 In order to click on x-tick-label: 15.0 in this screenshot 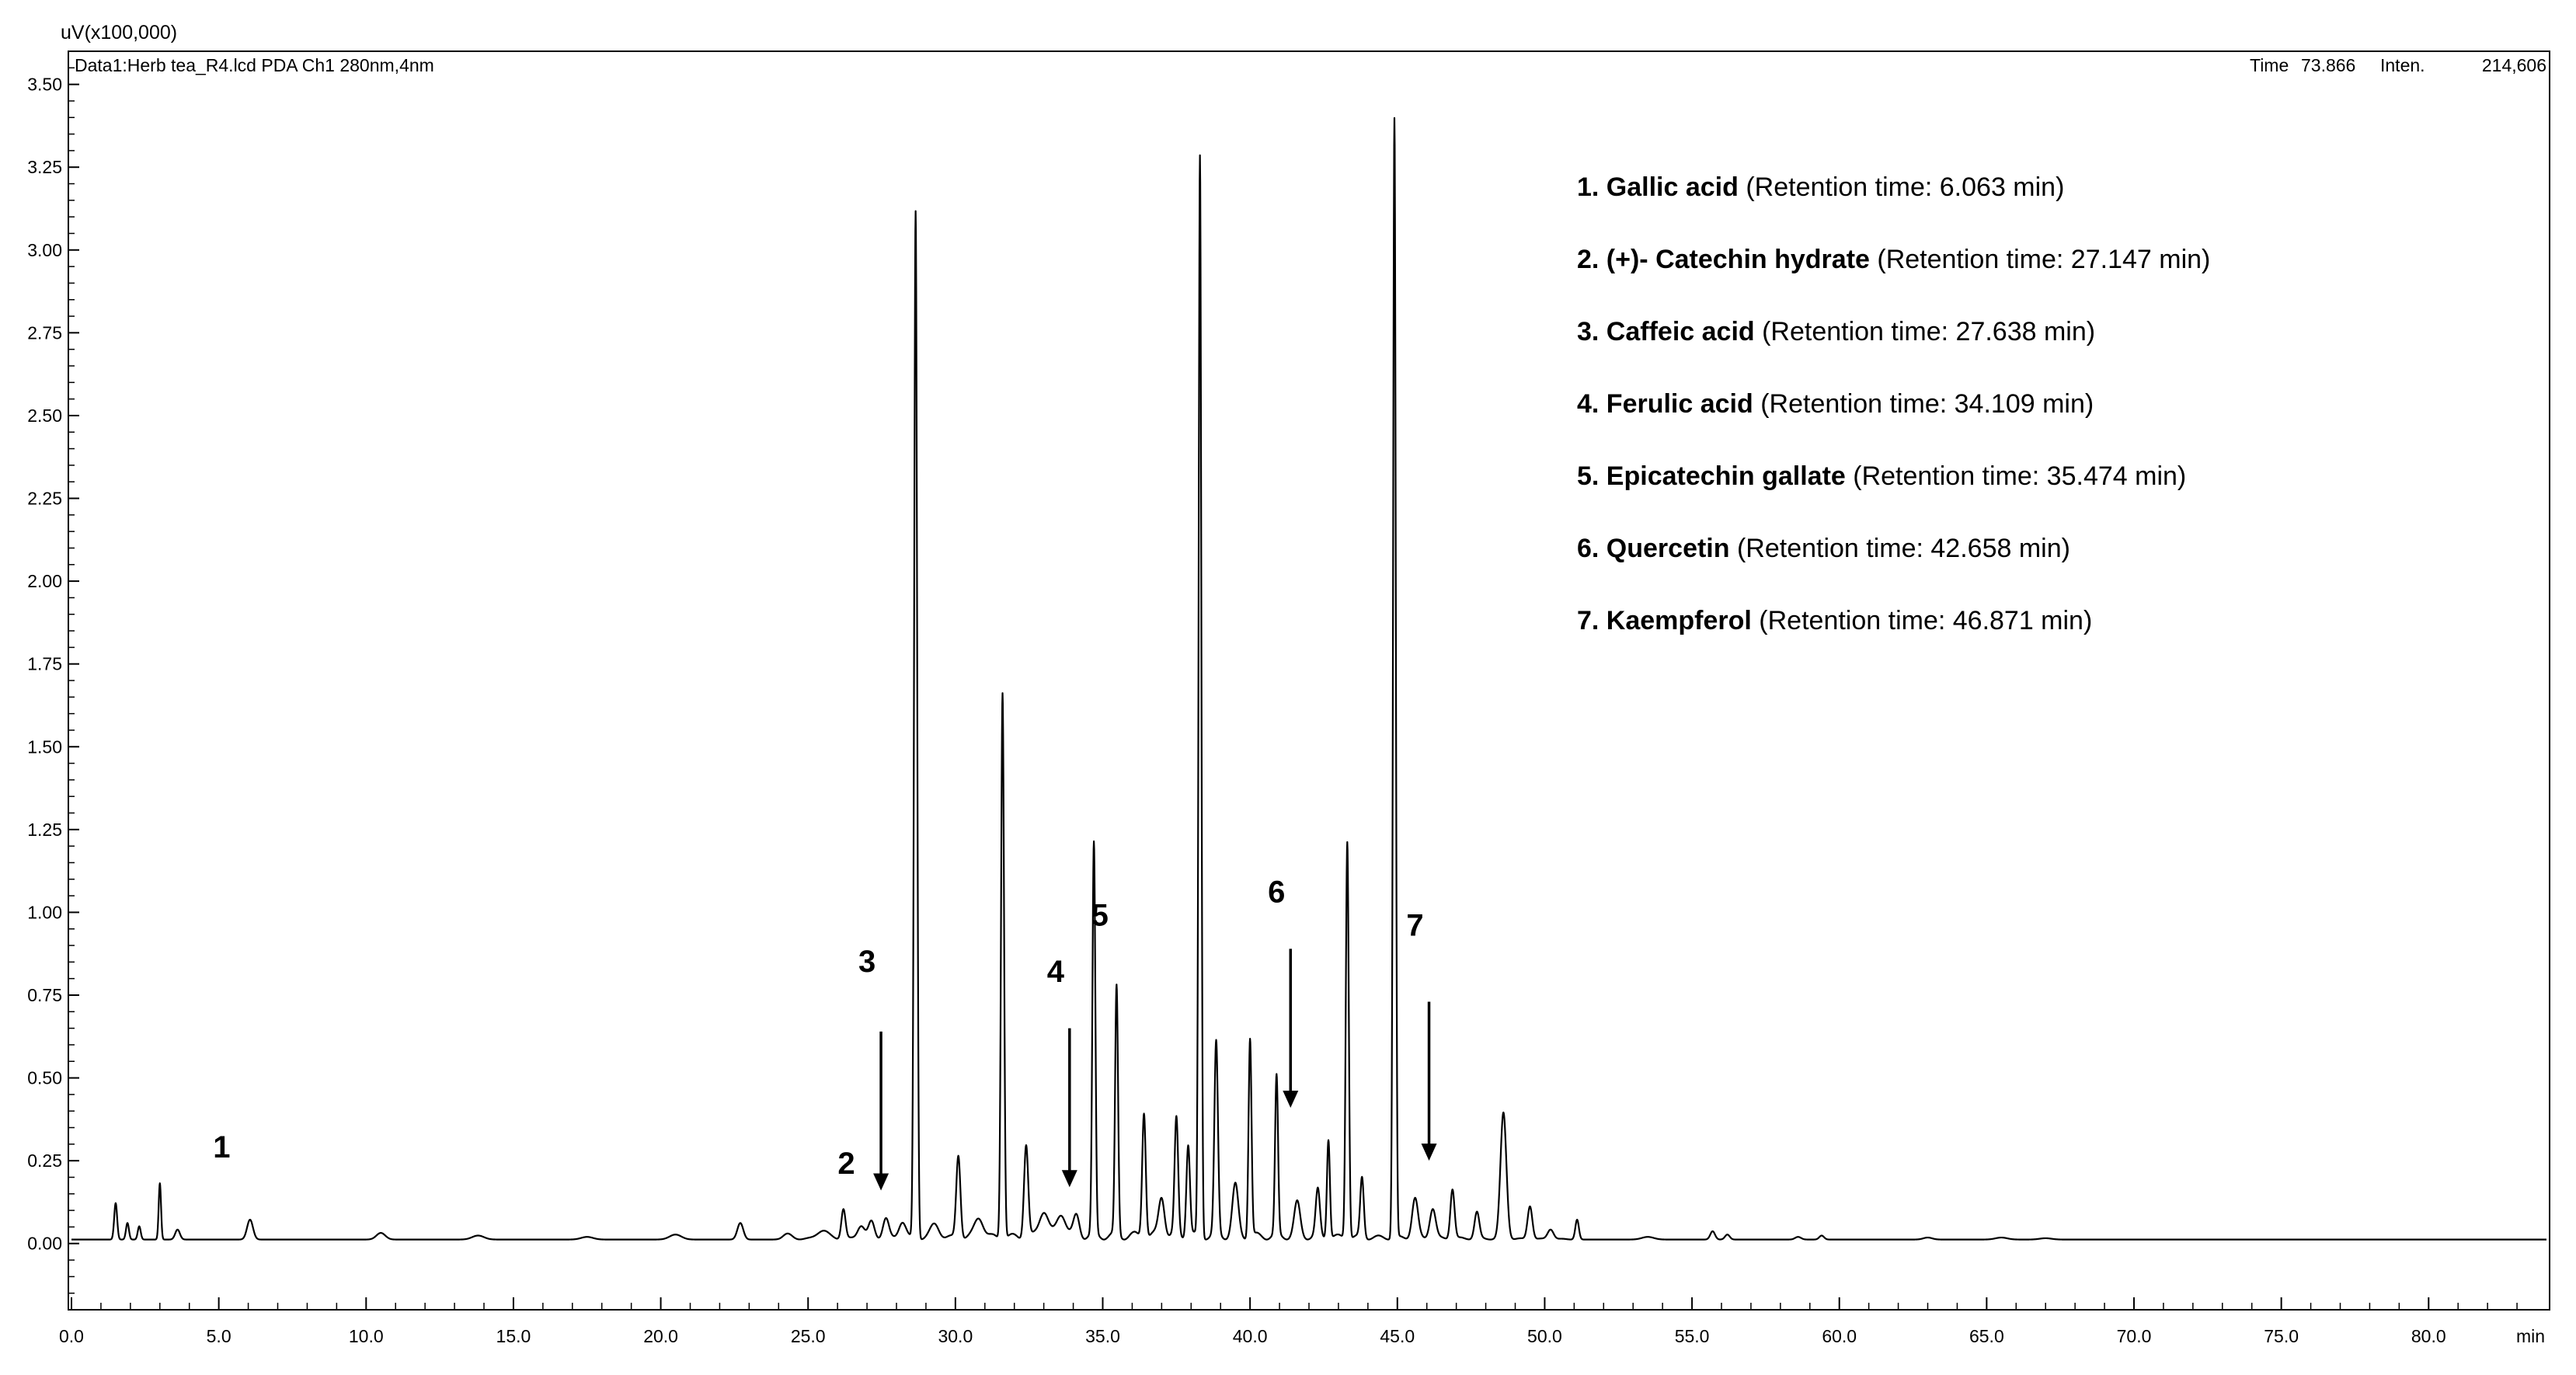, I will do `click(513, 1336)`.